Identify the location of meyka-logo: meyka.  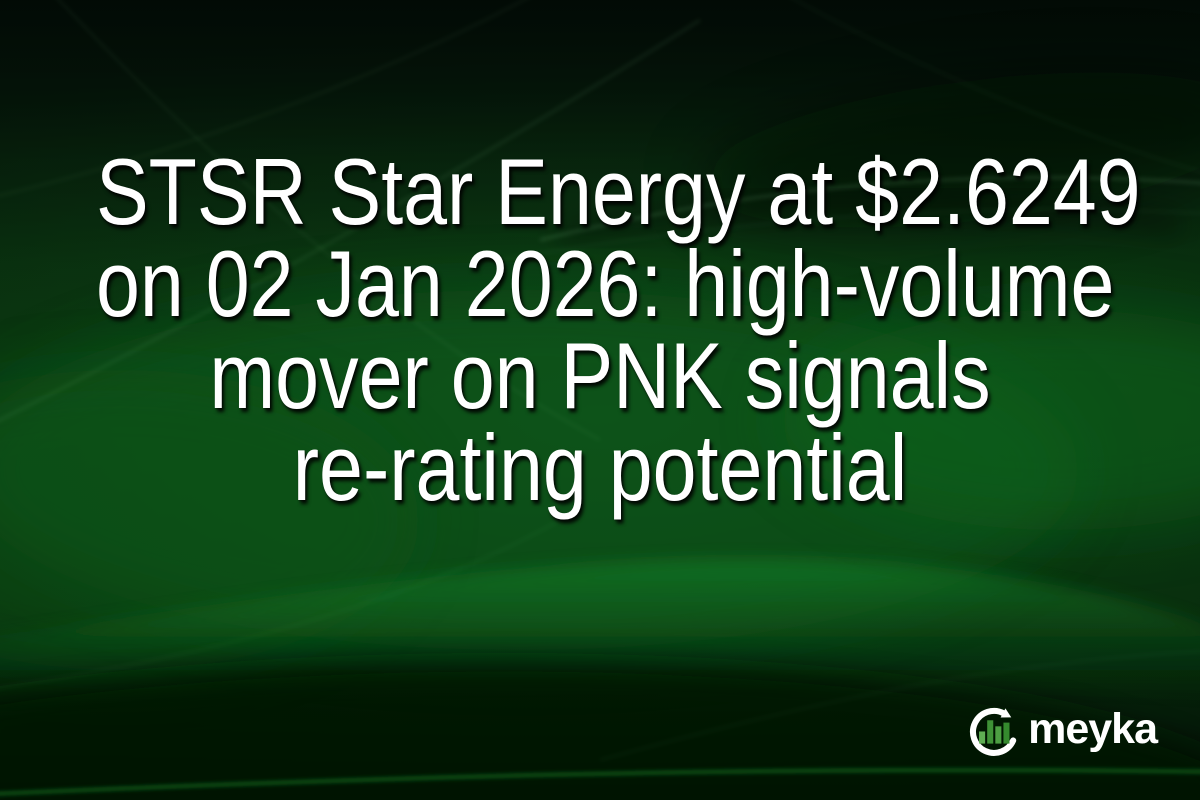
(1062, 731).